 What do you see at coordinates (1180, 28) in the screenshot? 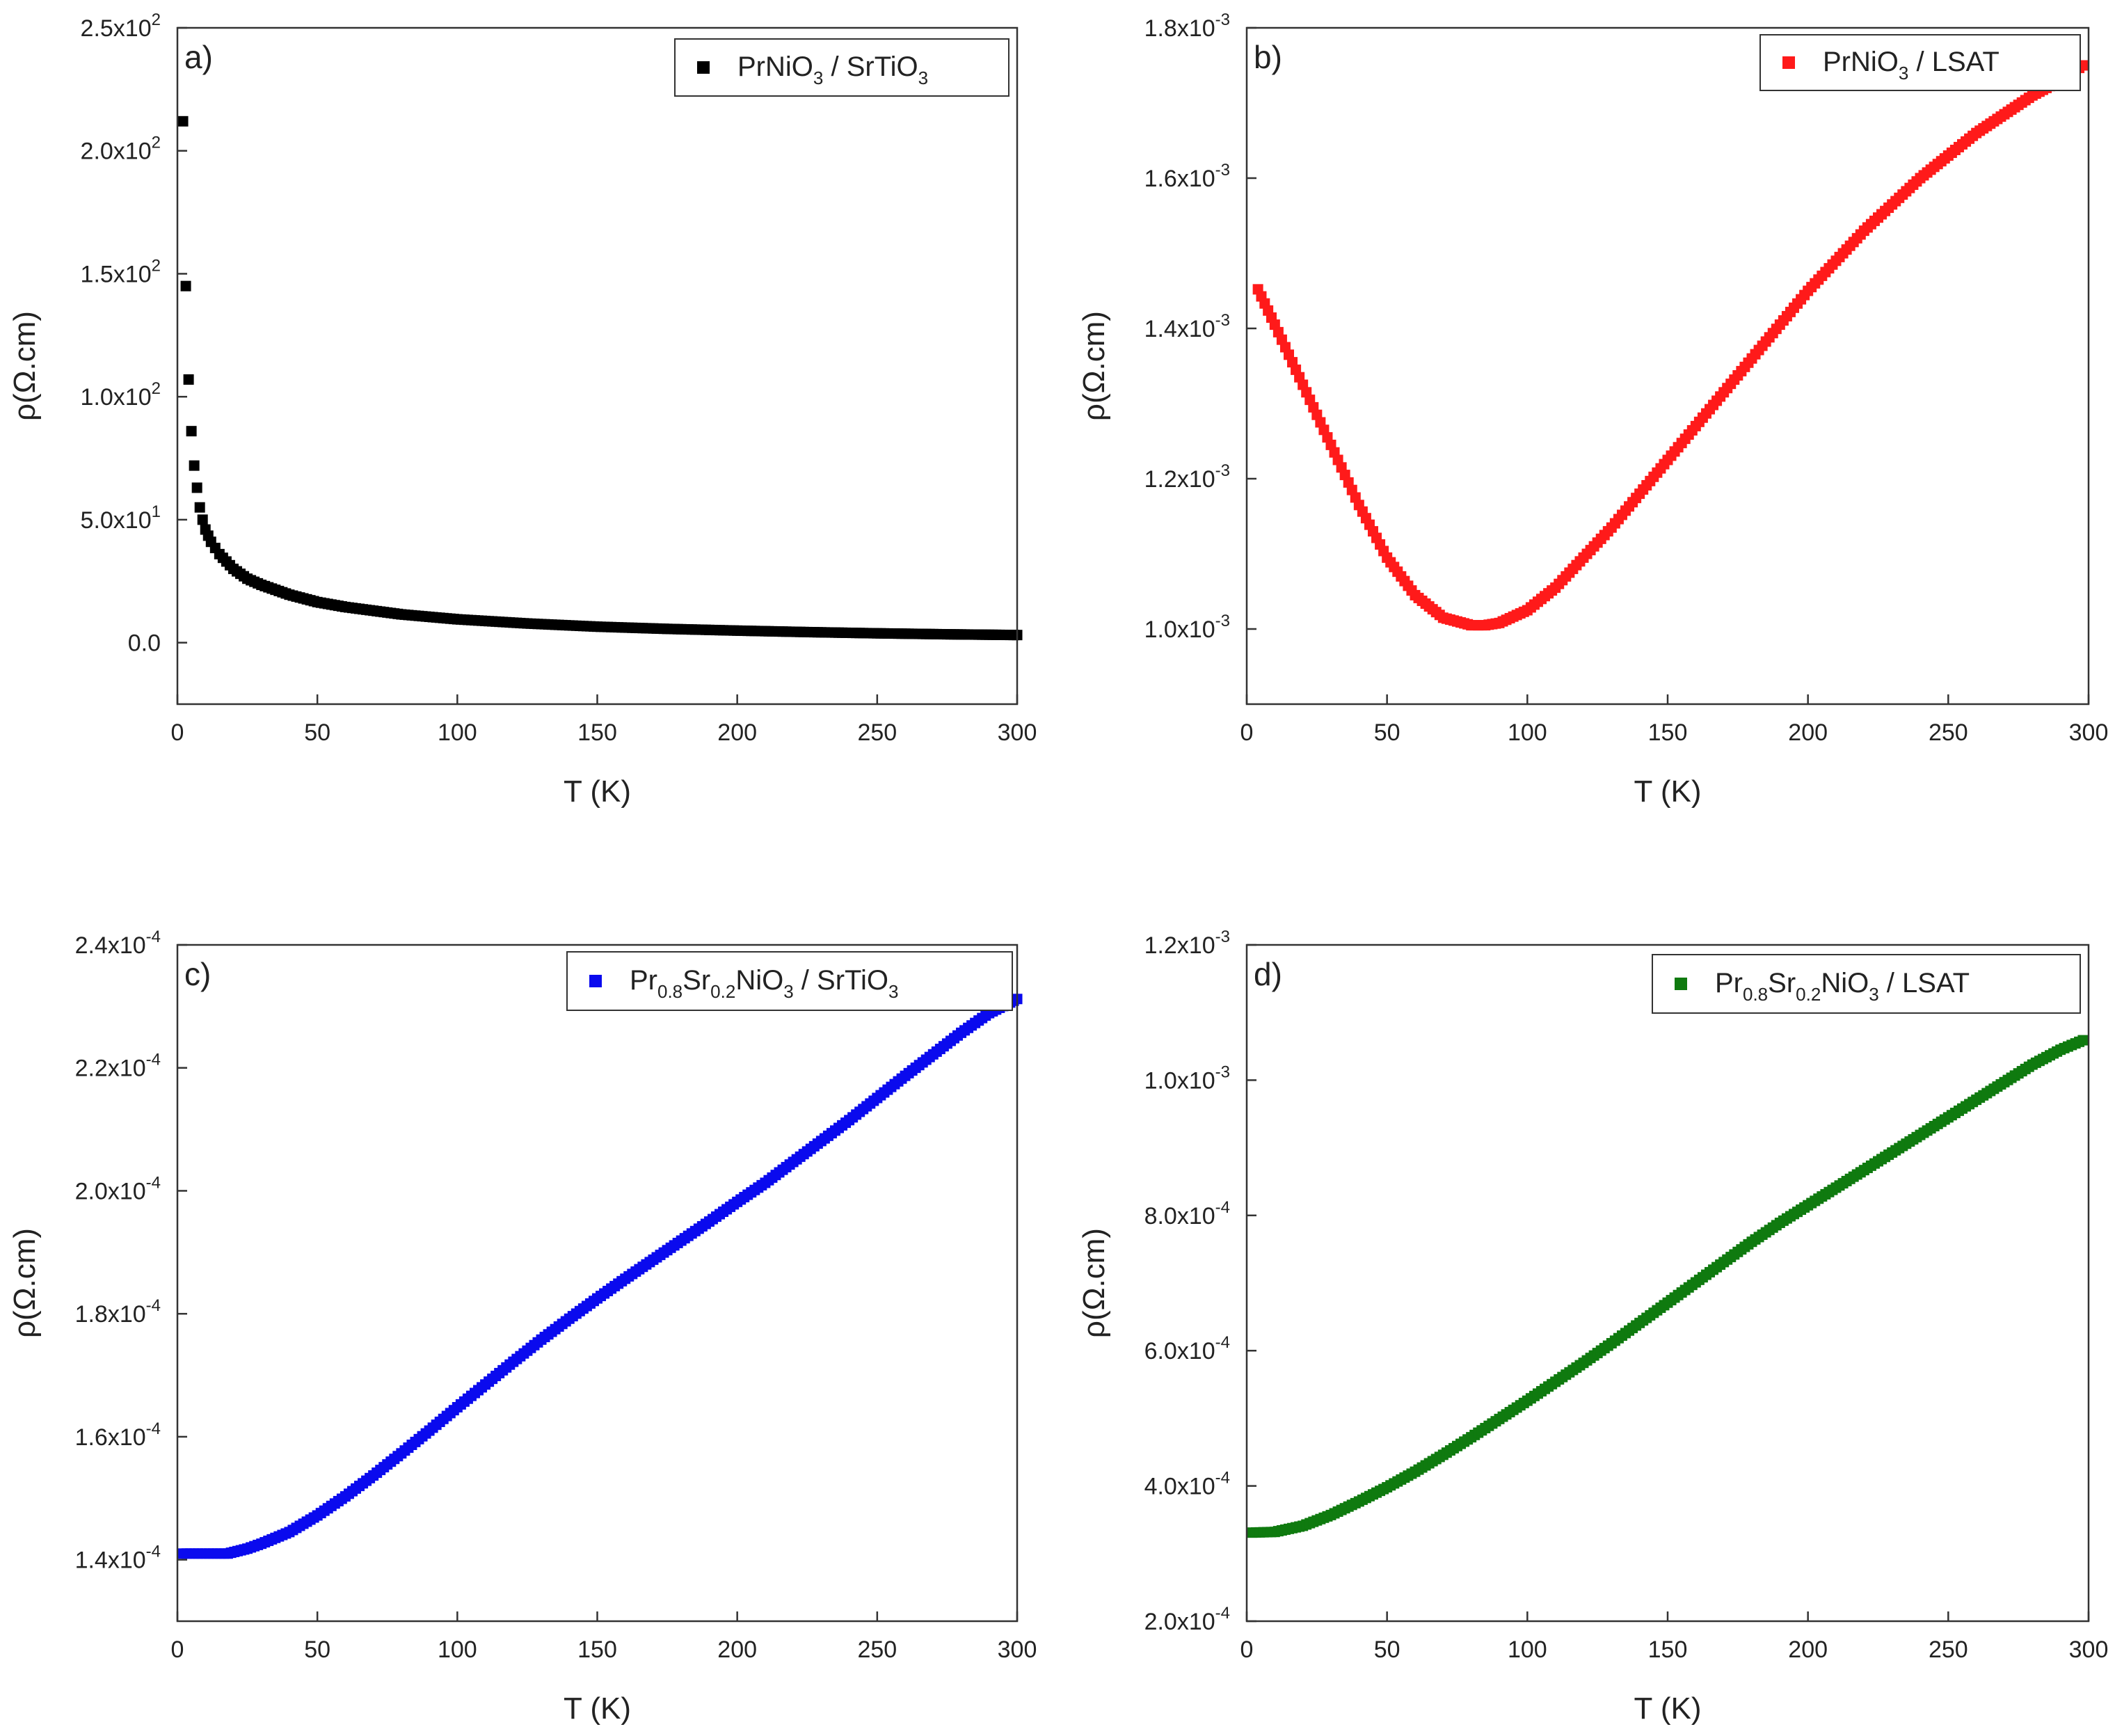
I see `y-tick-mantissa: 1.8x10` at bounding box center [1180, 28].